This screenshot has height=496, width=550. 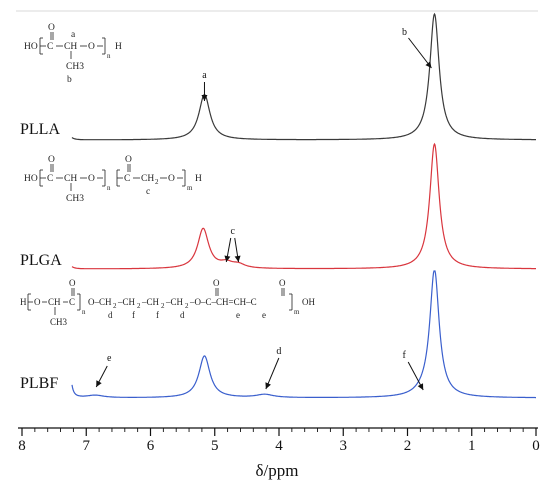 I want to click on x-axis-label: δ/ppm, so click(x=277, y=470).